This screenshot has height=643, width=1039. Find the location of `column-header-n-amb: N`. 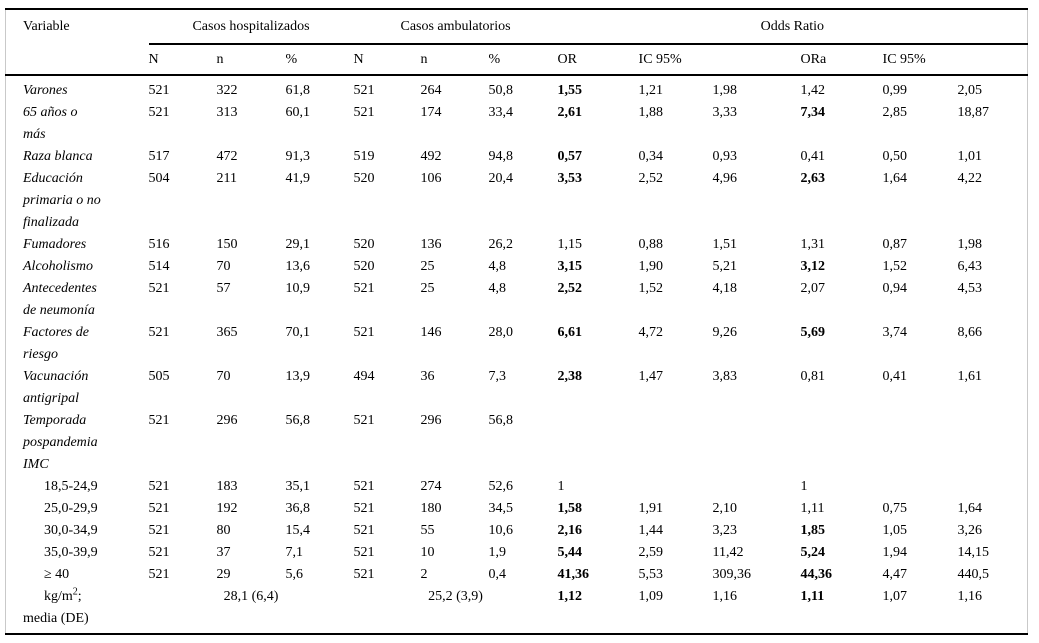

column-header-n-amb: N is located at coordinates (387, 60).